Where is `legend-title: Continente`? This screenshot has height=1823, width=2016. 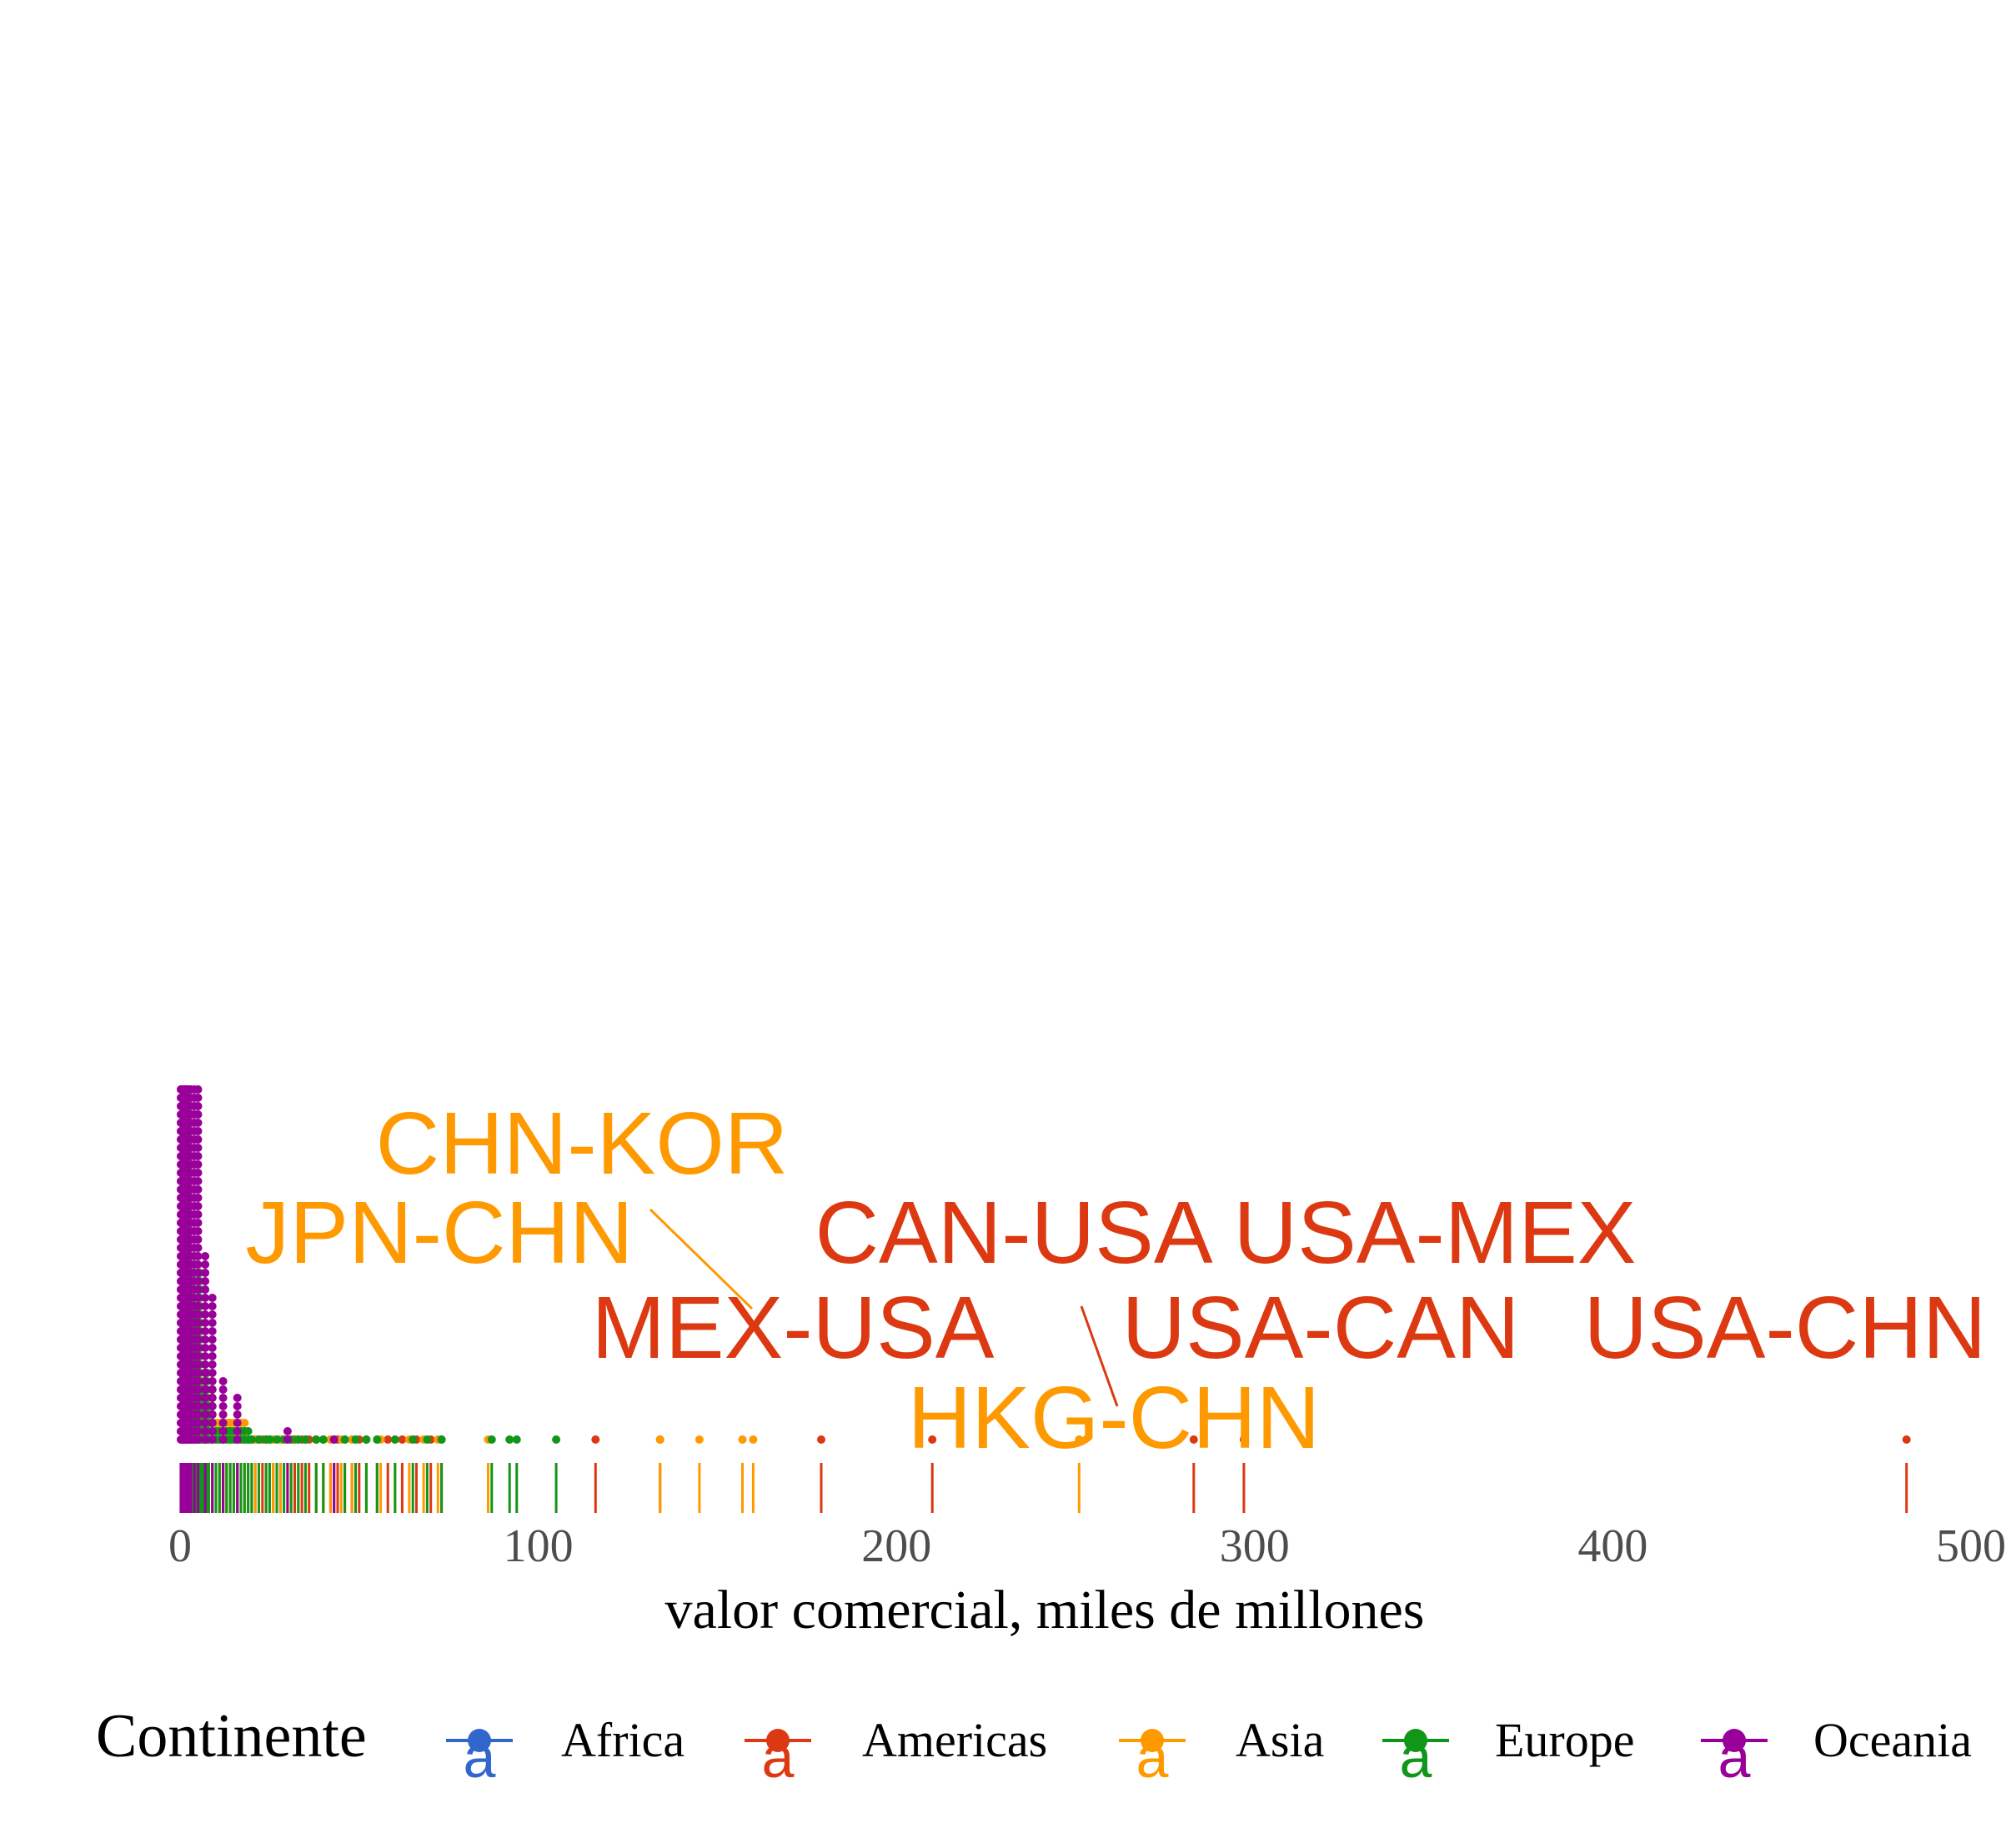 legend-title: Continente is located at coordinates (231, 1736).